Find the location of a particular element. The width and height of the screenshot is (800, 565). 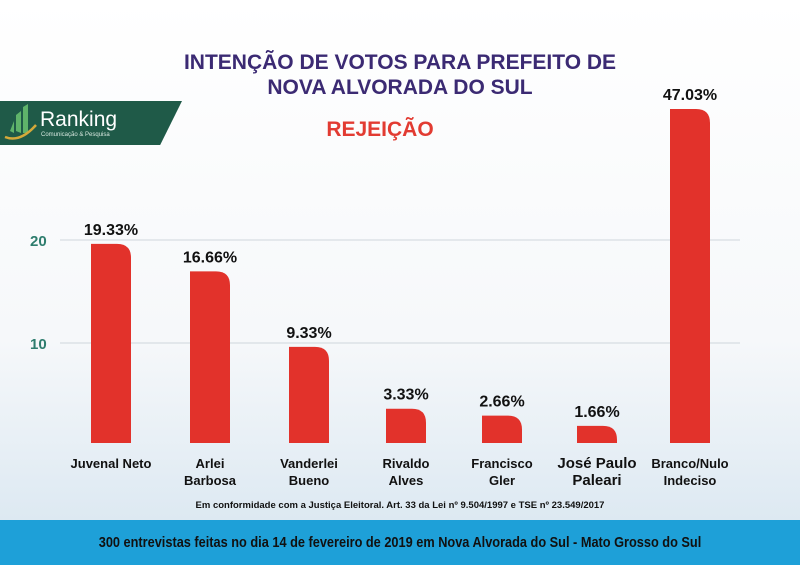

x-tick-label: Indeciso is located at coordinates (690, 480).